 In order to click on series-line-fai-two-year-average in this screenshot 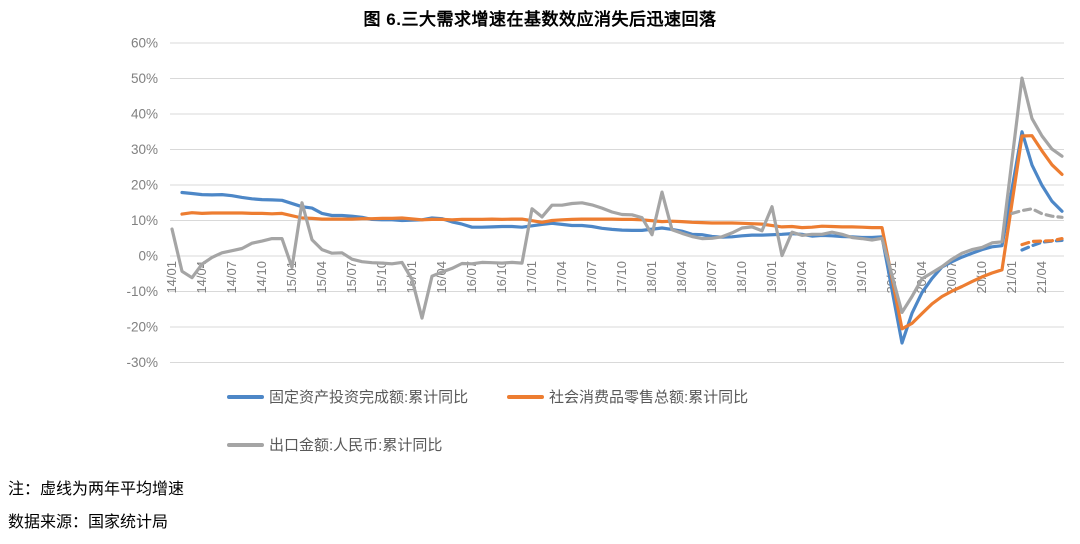, I will do `click(1042, 245)`.